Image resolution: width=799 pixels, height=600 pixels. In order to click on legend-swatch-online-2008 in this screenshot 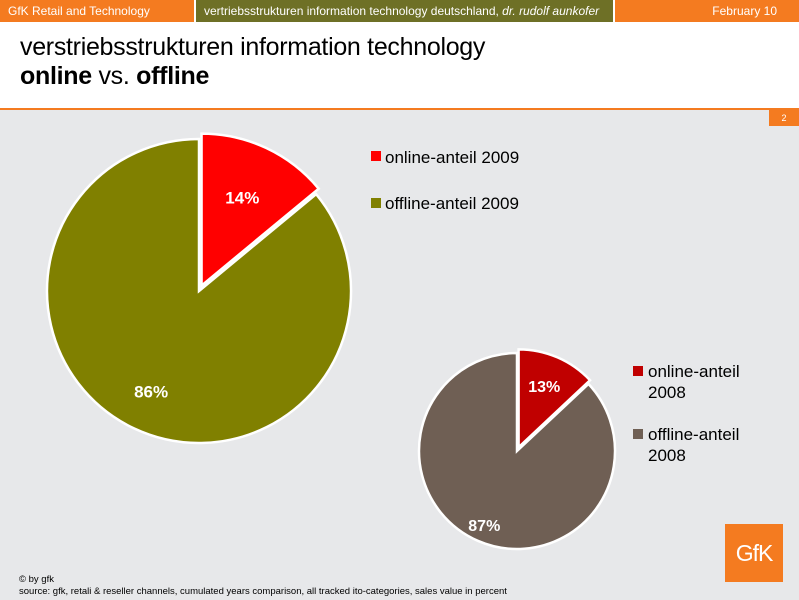, I will do `click(638, 371)`.